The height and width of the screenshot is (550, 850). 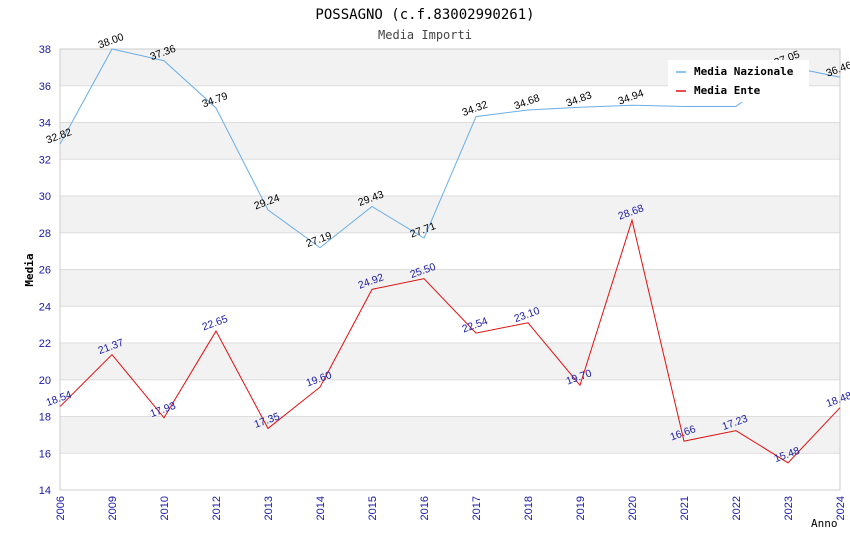 I want to click on x-tick-label: 2020, so click(x=633, y=508).